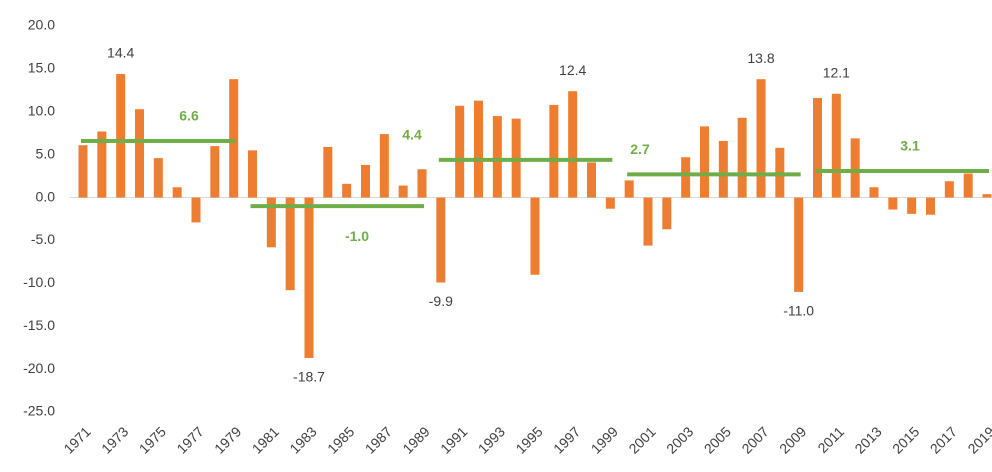 This screenshot has height=472, width=992. Describe the element at coordinates (760, 58) in the screenshot. I see `data-label: 13.8` at that location.